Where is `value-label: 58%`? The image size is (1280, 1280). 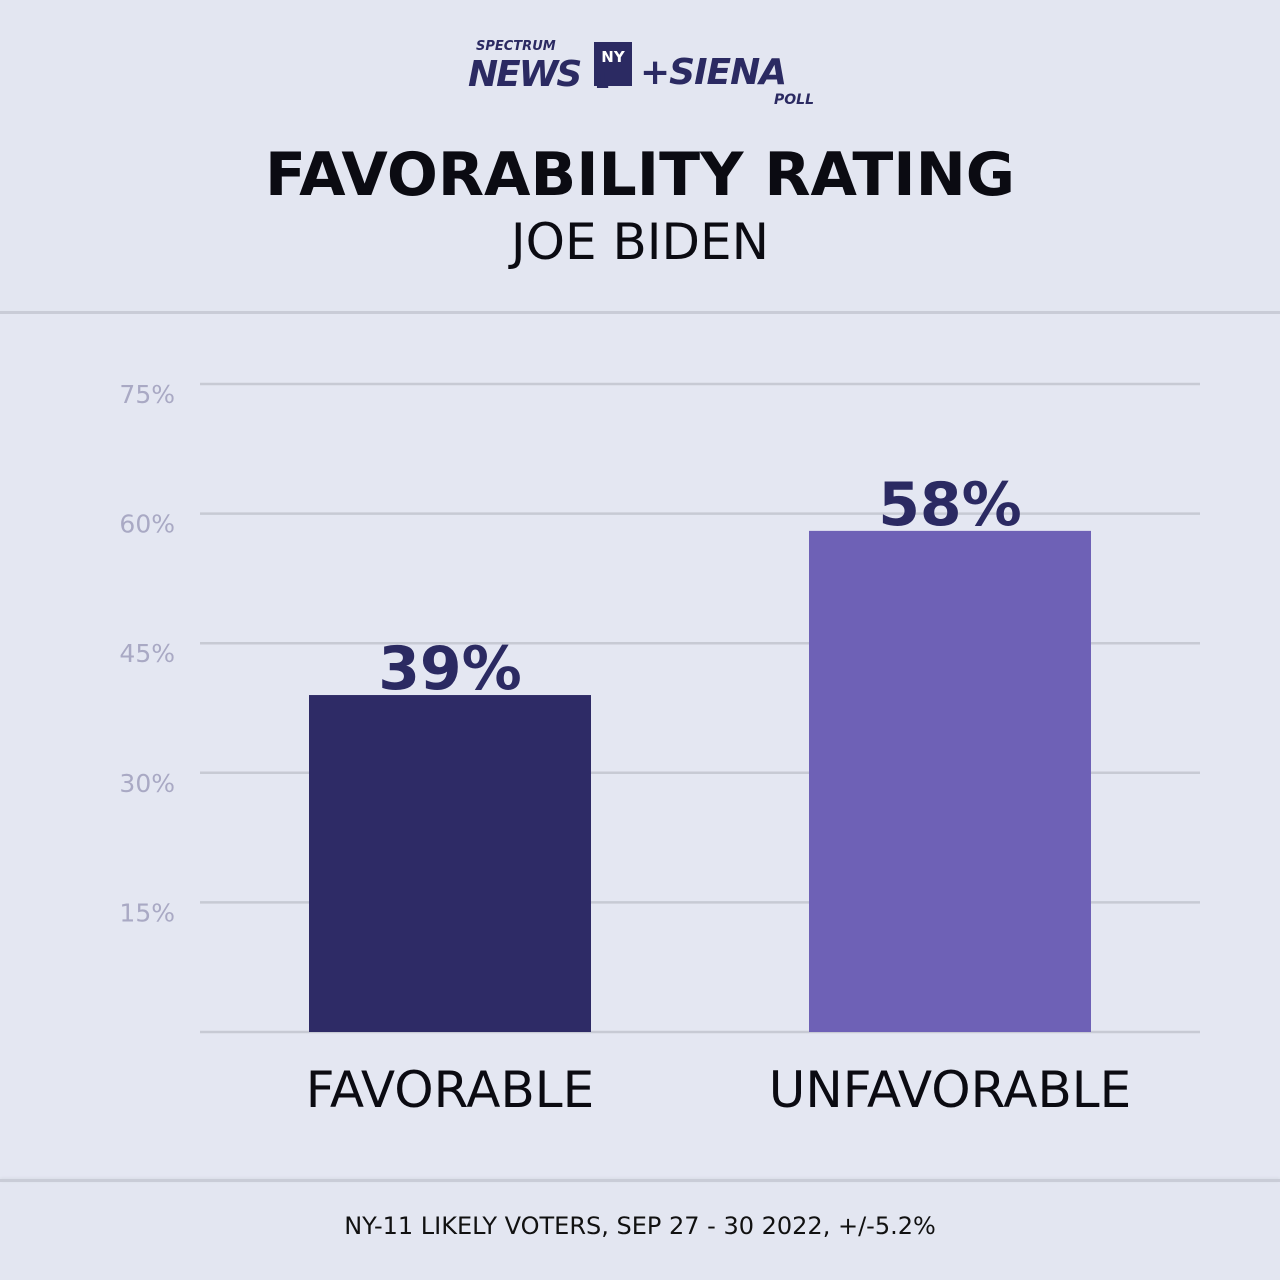 value-label: 58% is located at coordinates (950, 505).